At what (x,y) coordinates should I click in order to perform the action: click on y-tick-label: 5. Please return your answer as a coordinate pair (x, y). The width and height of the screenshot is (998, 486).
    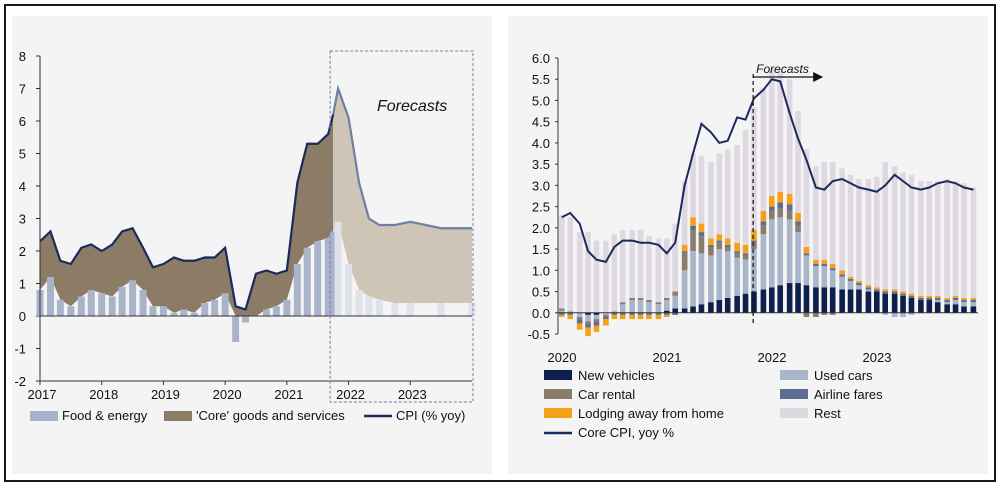
    Looking at the image, I should click on (22, 154).